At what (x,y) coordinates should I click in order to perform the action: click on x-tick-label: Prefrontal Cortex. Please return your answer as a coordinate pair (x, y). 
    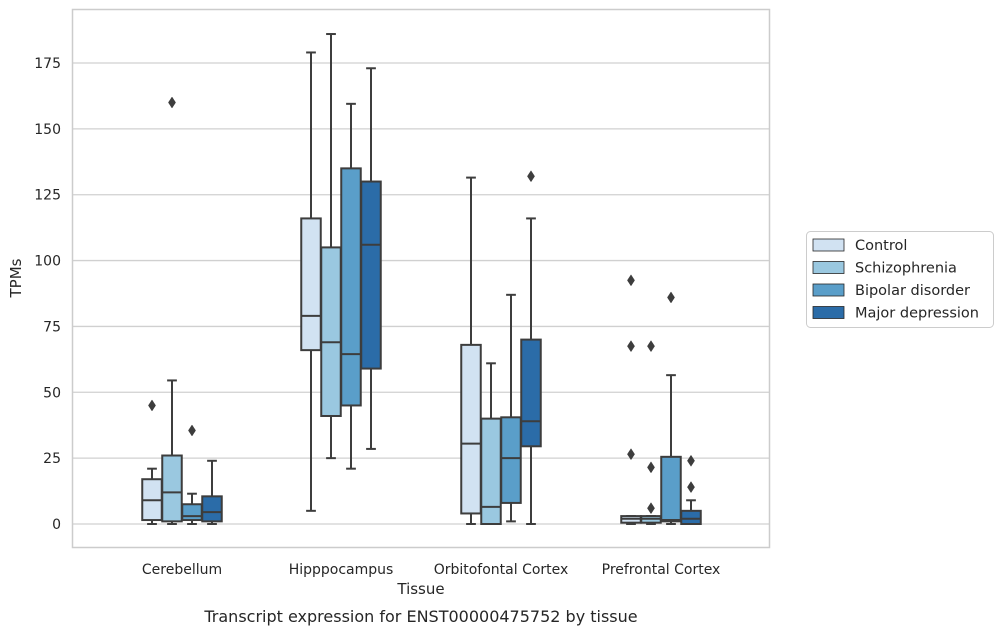
    Looking at the image, I should click on (661, 570).